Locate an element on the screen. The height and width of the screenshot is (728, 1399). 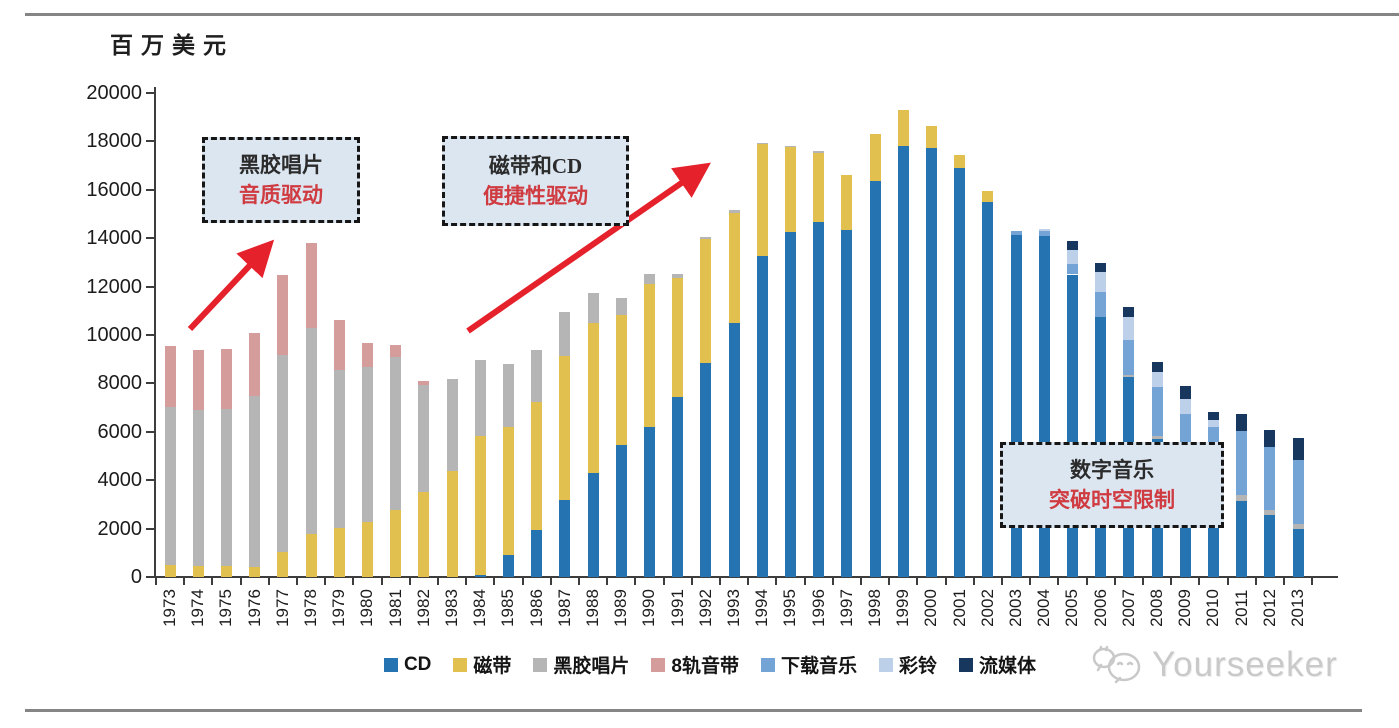
legend-item: 流媒体 is located at coordinates (997, 664).